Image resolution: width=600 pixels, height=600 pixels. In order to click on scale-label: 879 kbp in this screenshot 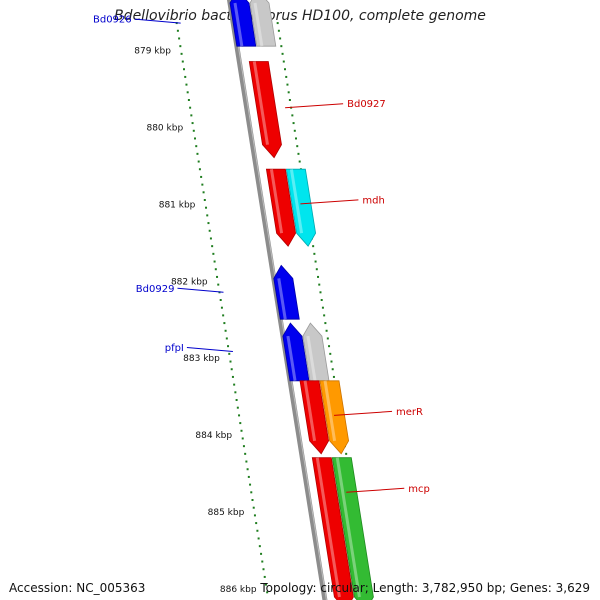, I will do `click(152, 52)`.